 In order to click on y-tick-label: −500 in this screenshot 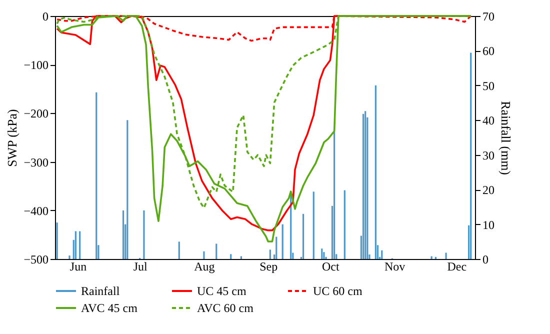, I will do `click(36, 259)`.